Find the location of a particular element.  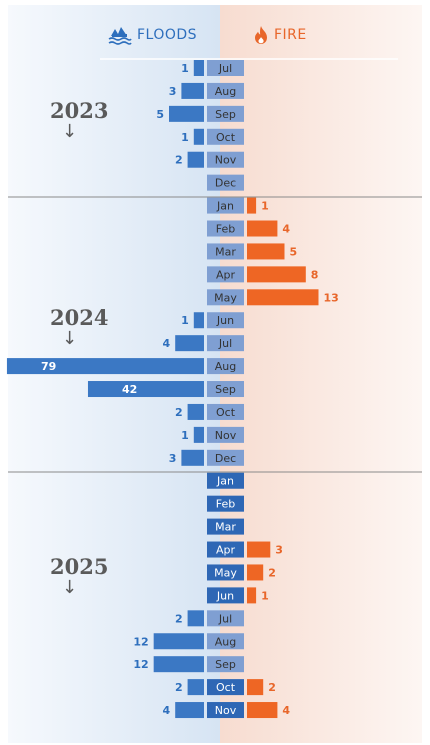

fire-value-label: 1 is located at coordinates (265, 595).